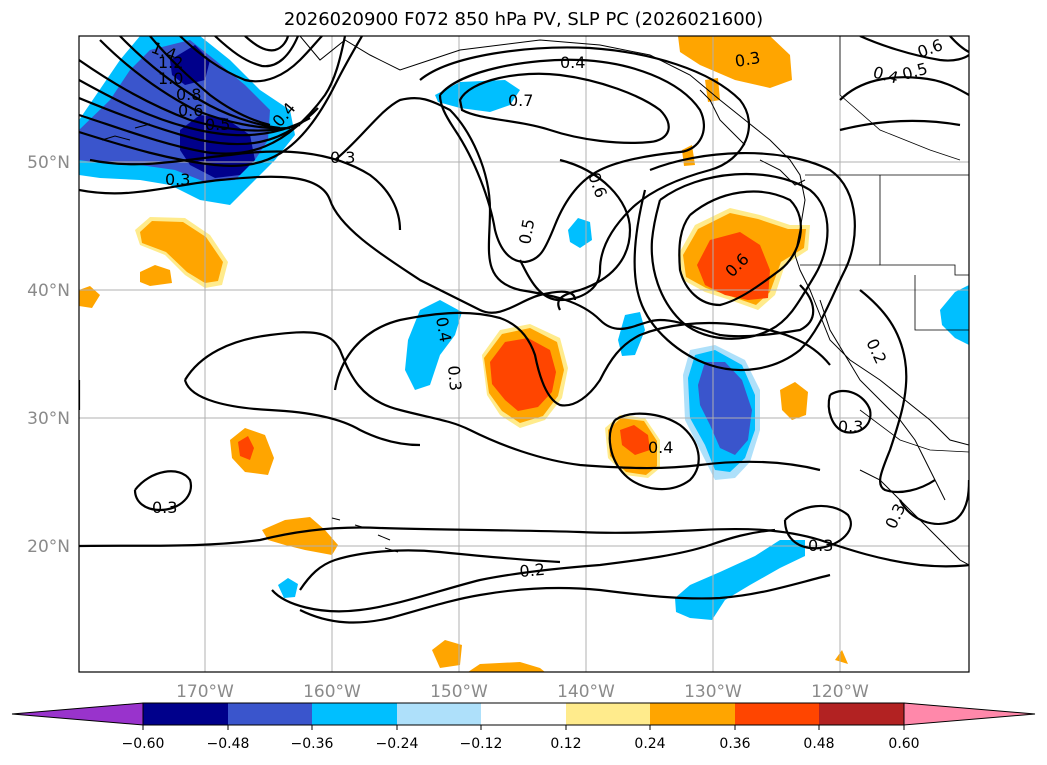  I want to click on lat-labels: 50°N 40°N 30°N 20°N, so click(48, 355).